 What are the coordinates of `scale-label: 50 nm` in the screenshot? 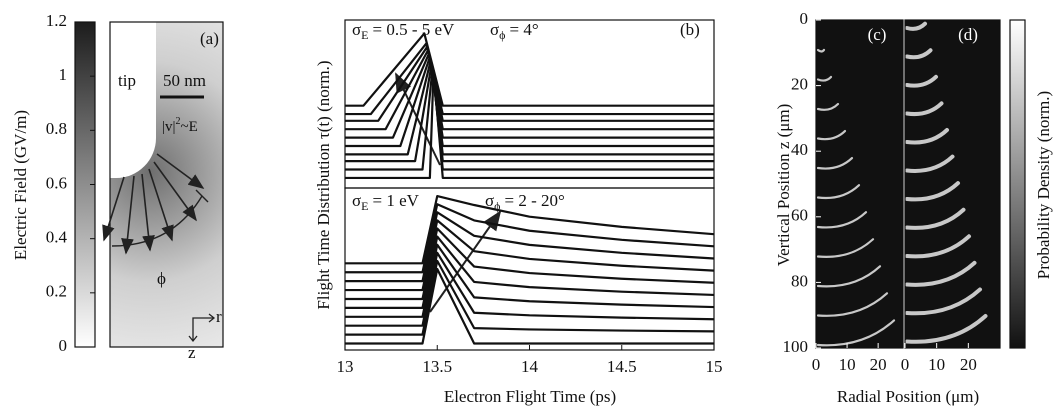 It's located at (184, 80).